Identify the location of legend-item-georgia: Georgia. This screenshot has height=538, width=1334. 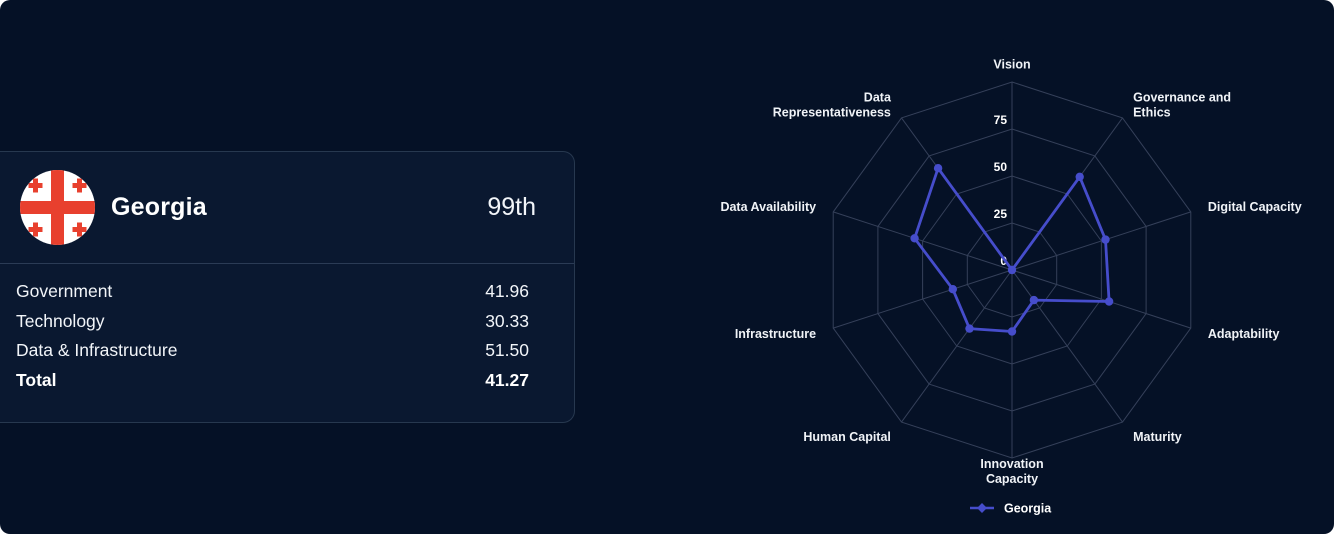
(1011, 509).